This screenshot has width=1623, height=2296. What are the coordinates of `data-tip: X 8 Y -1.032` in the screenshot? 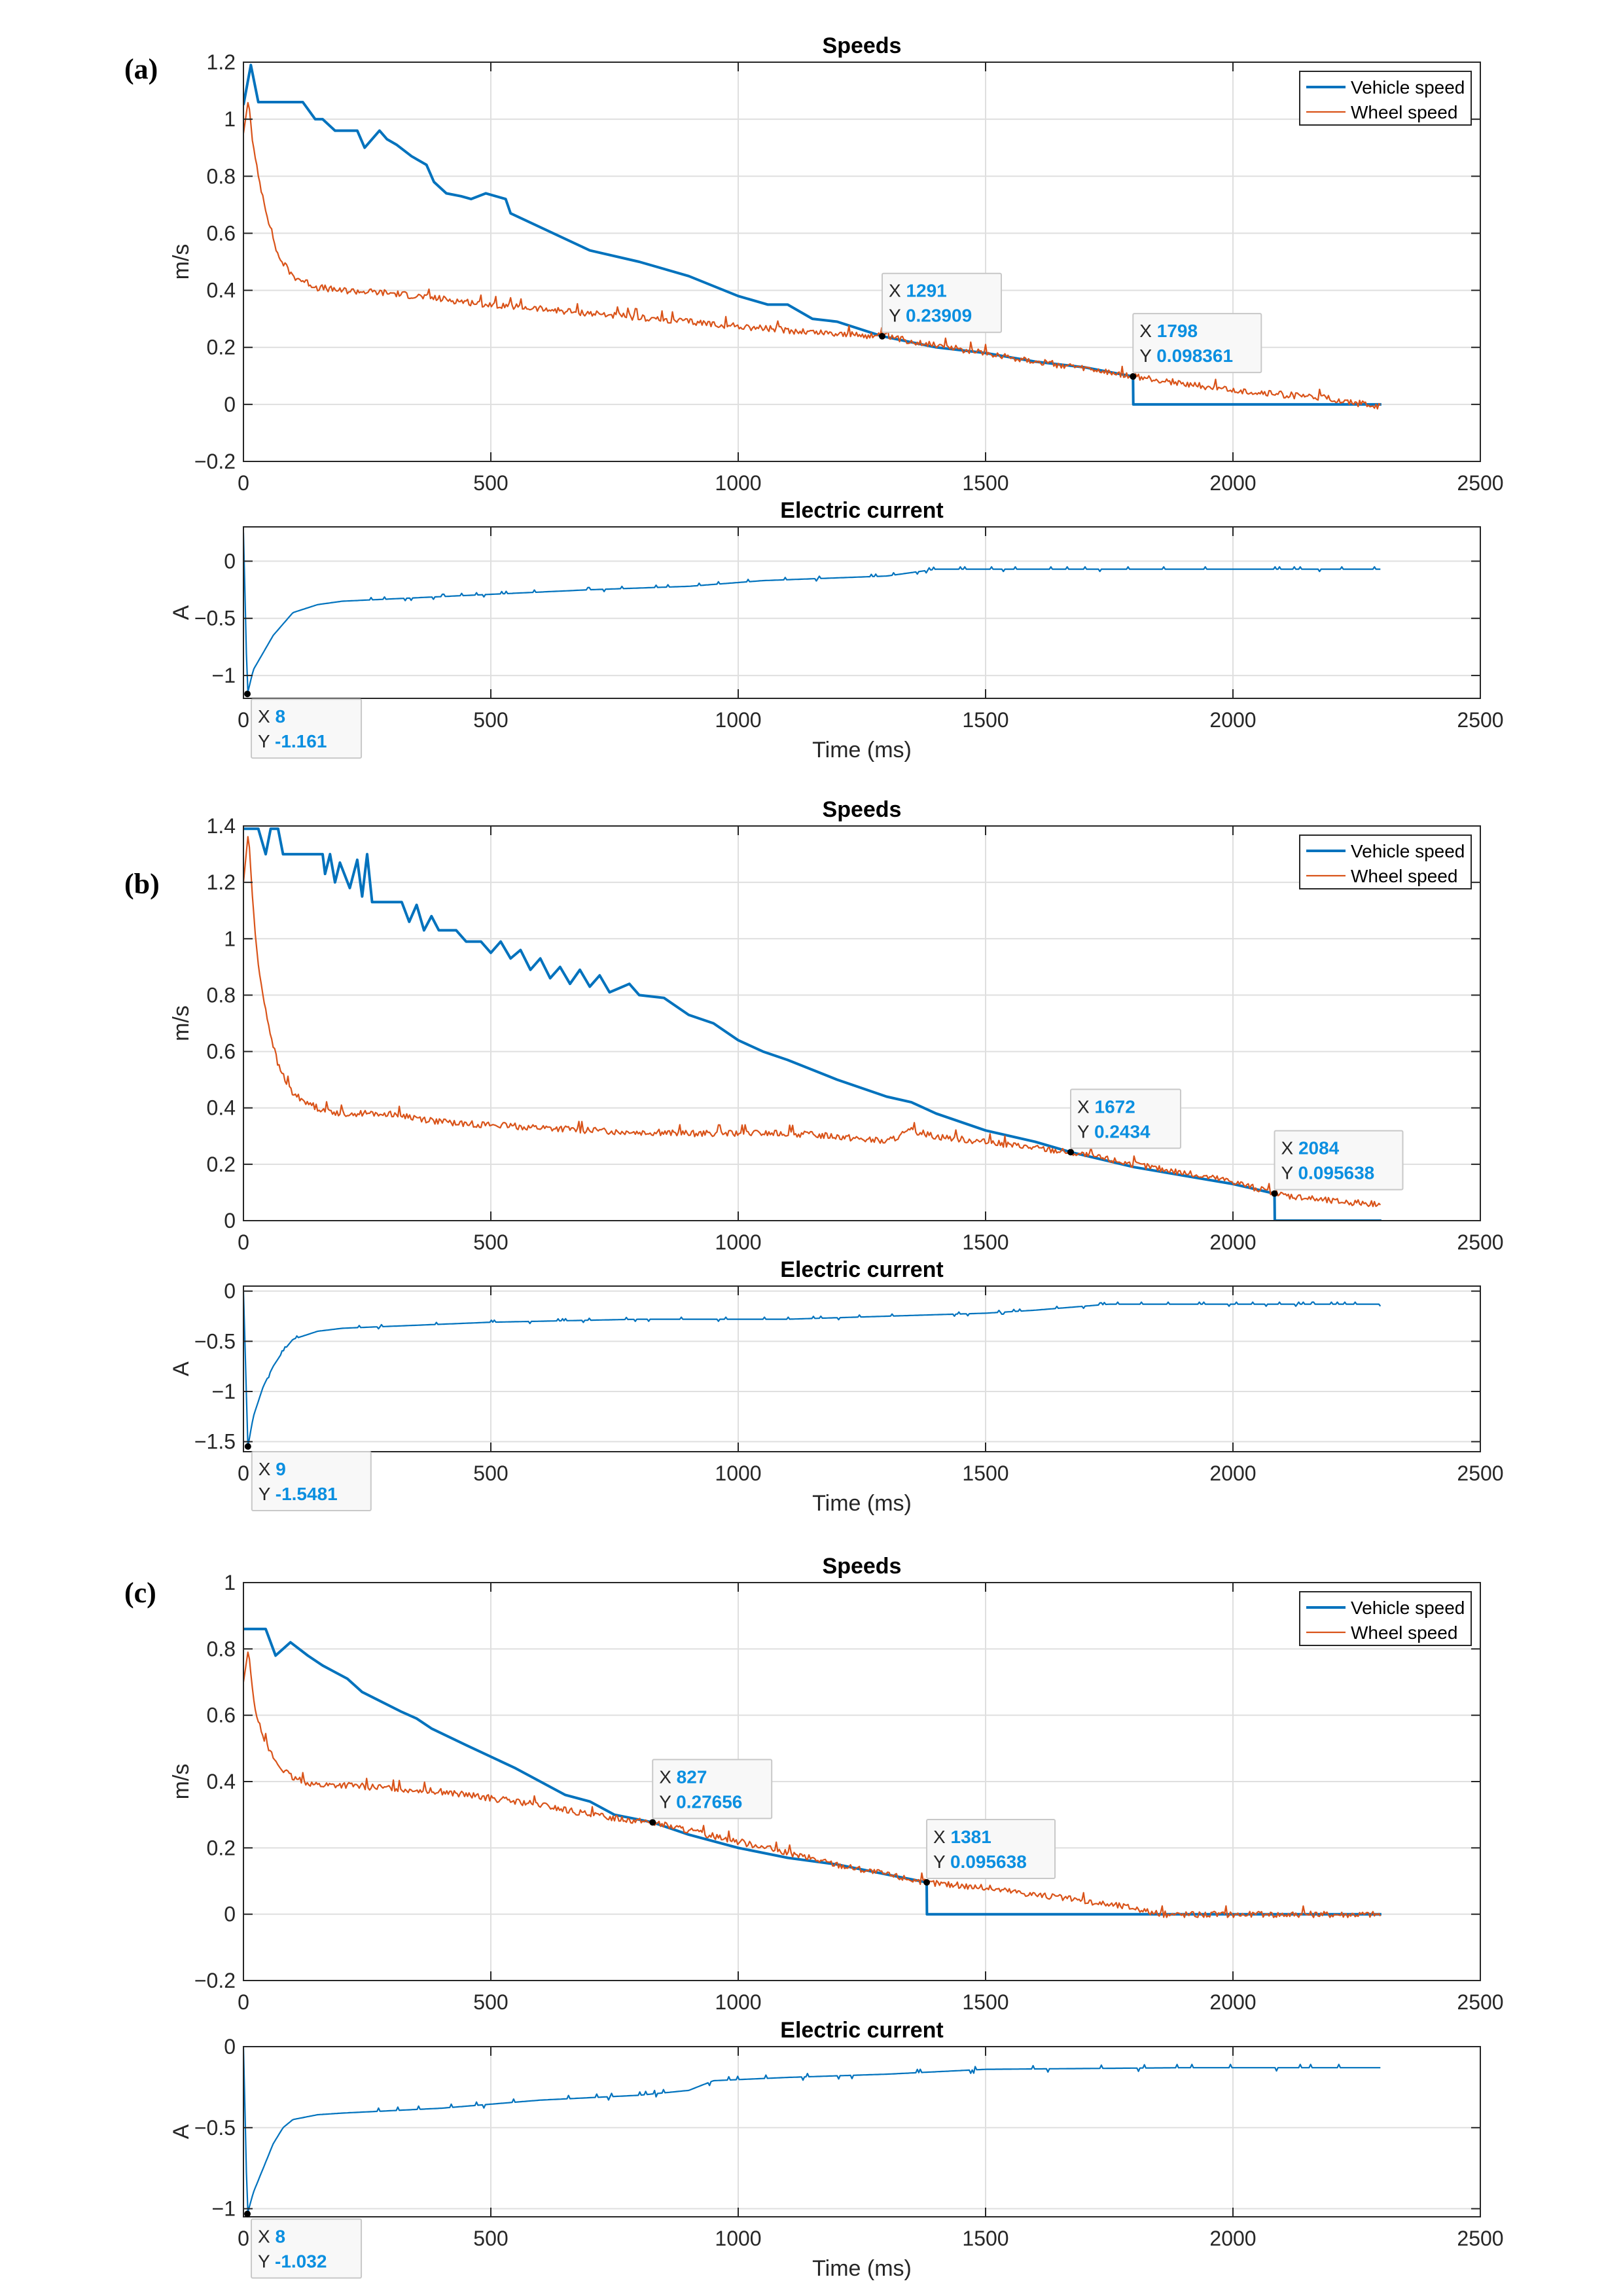 It's located at (303, 2244).